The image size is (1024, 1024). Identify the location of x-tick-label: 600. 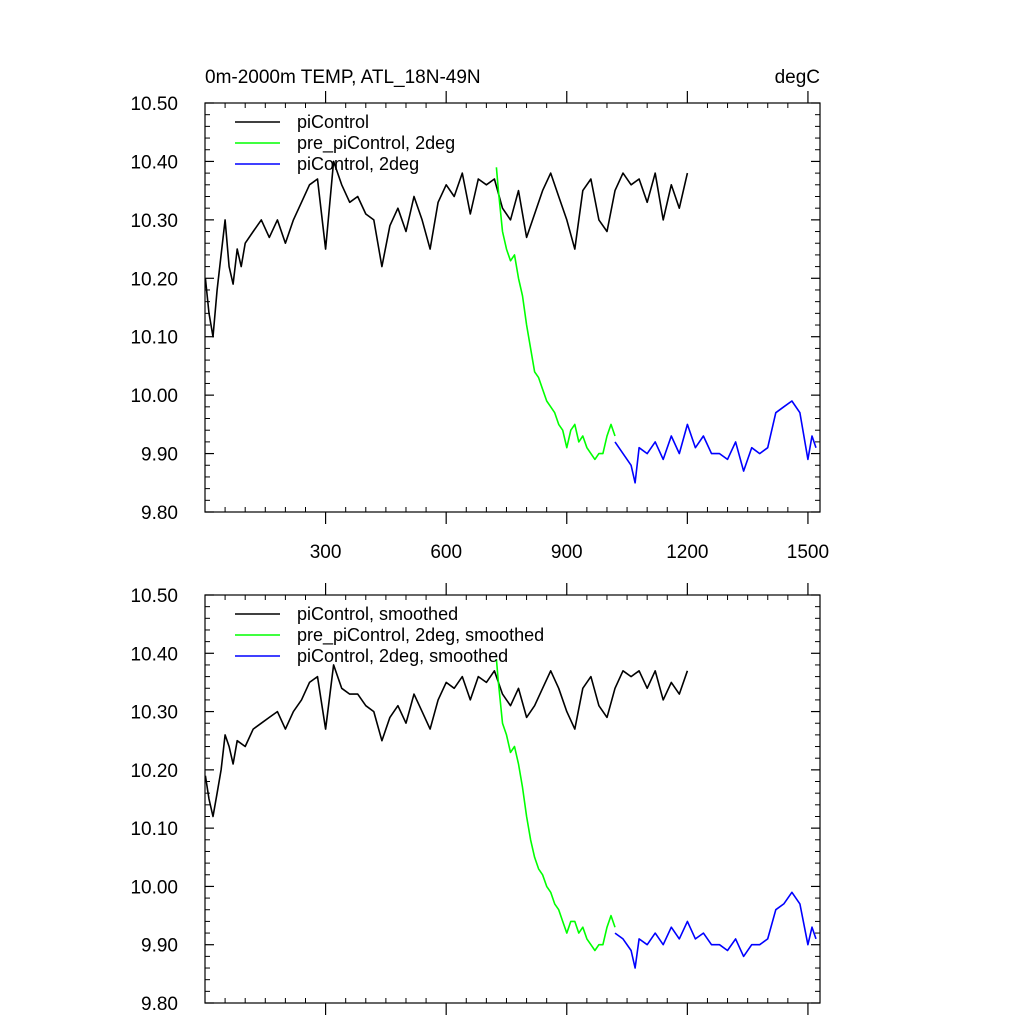
(446, 552).